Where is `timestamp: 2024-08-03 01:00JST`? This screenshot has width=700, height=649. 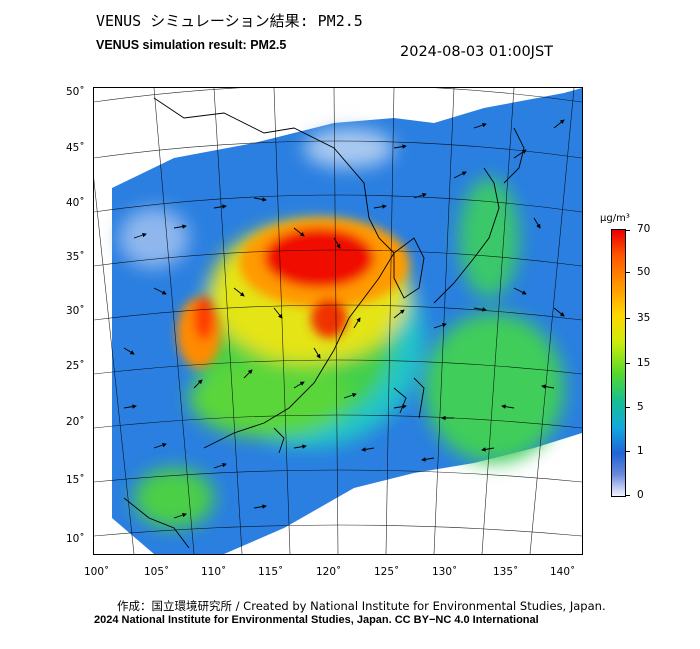
timestamp: 2024-08-03 01:00JST is located at coordinates (477, 52).